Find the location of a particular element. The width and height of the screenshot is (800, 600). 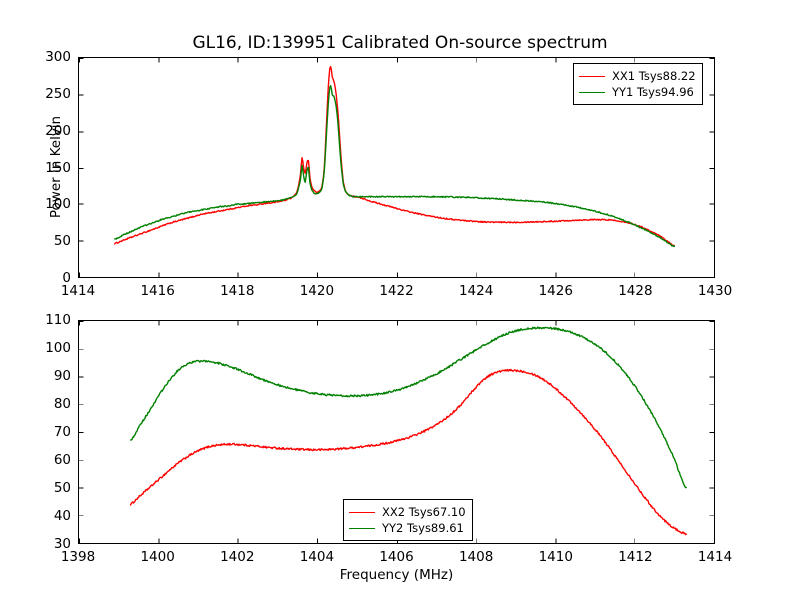

x-tick-label: 1426 is located at coordinates (555, 291).